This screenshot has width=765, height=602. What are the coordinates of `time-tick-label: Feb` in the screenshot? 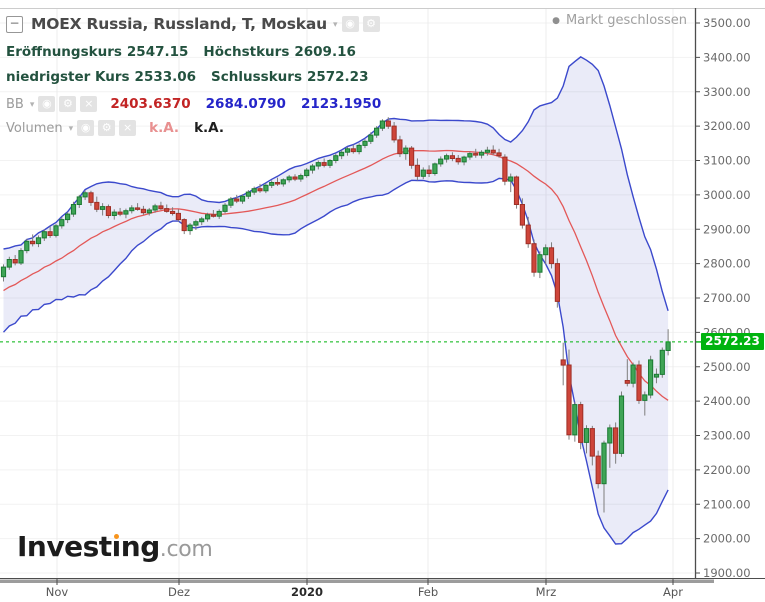 It's located at (428, 592).